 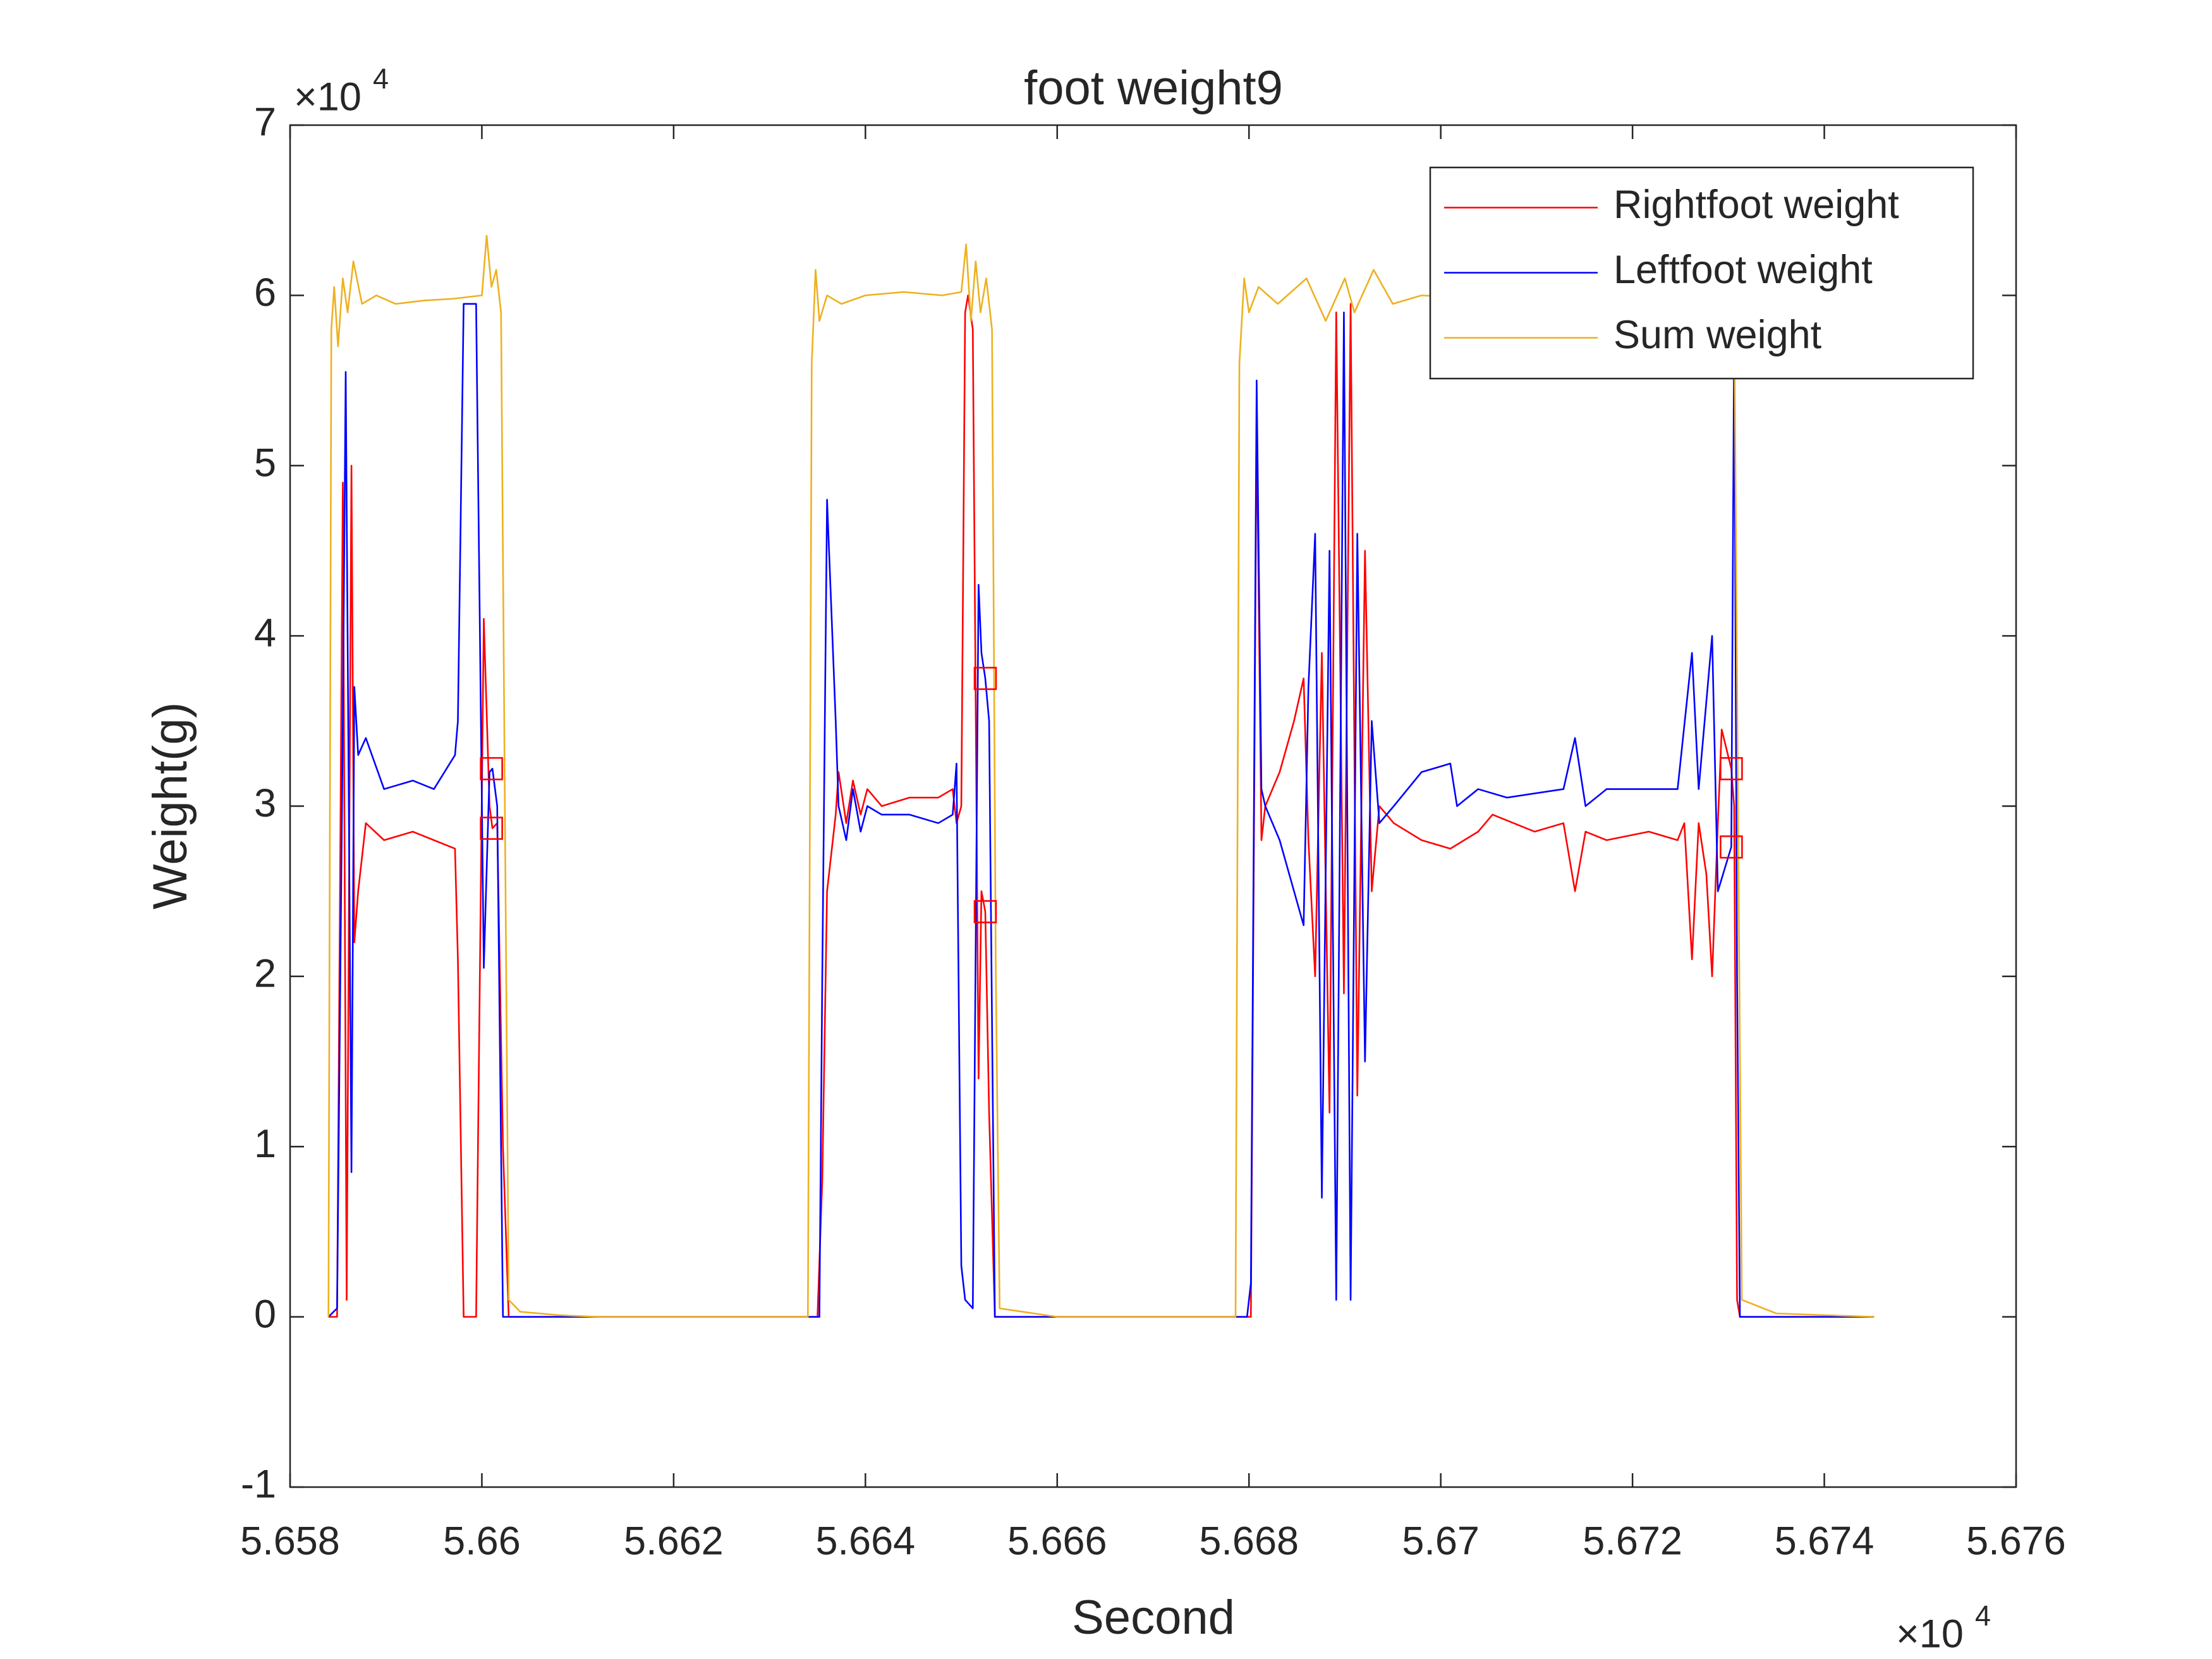 What do you see at coordinates (866, 1541) in the screenshot?
I see `x-tick-label: 5.664` at bounding box center [866, 1541].